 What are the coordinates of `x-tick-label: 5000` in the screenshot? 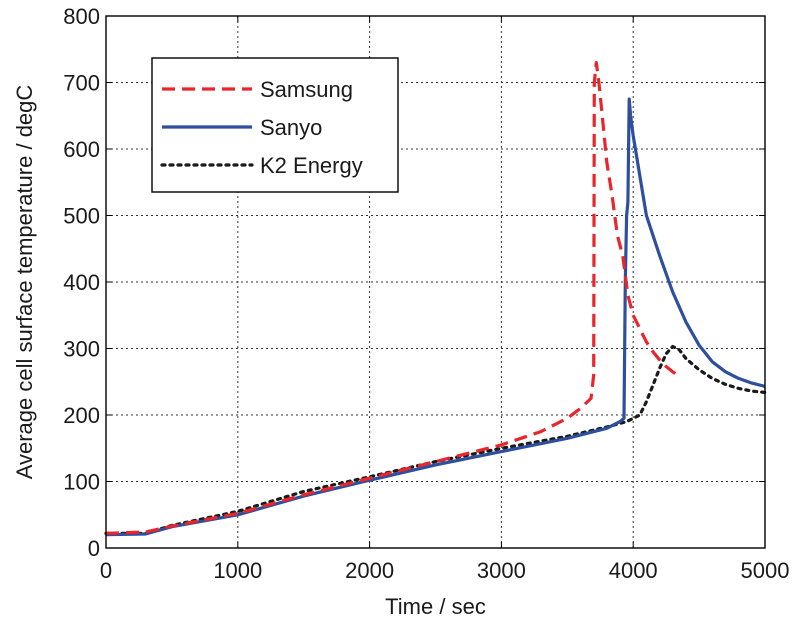 It's located at (765, 570).